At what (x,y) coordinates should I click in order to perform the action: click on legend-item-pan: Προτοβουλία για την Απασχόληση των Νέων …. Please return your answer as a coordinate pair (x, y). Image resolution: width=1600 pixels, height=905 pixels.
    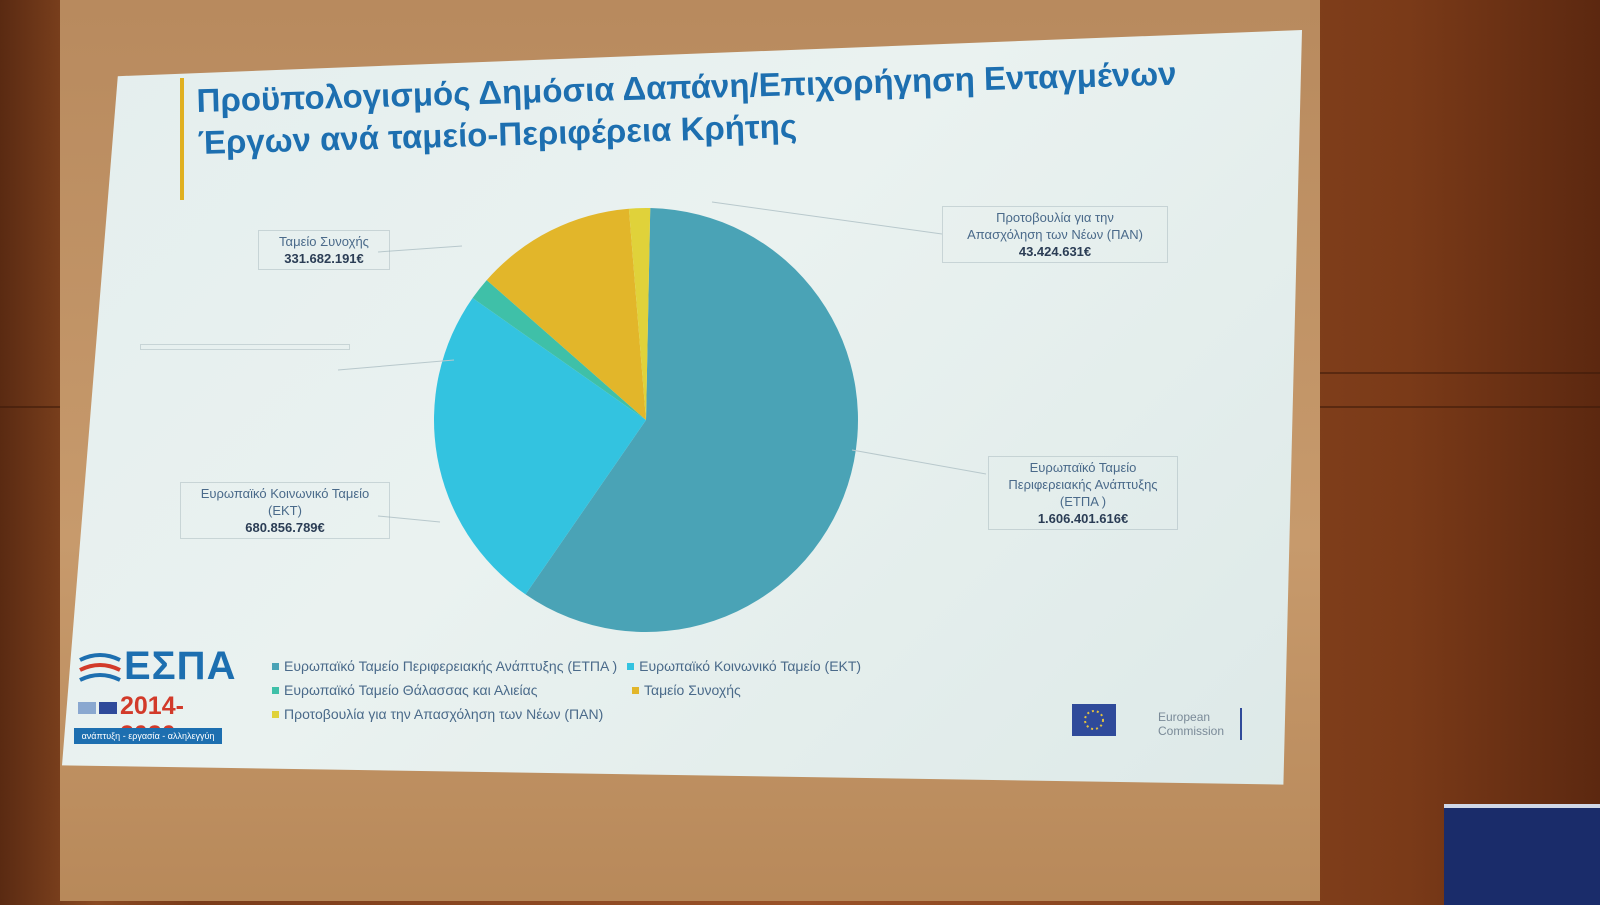
    Looking at the image, I should click on (437, 714).